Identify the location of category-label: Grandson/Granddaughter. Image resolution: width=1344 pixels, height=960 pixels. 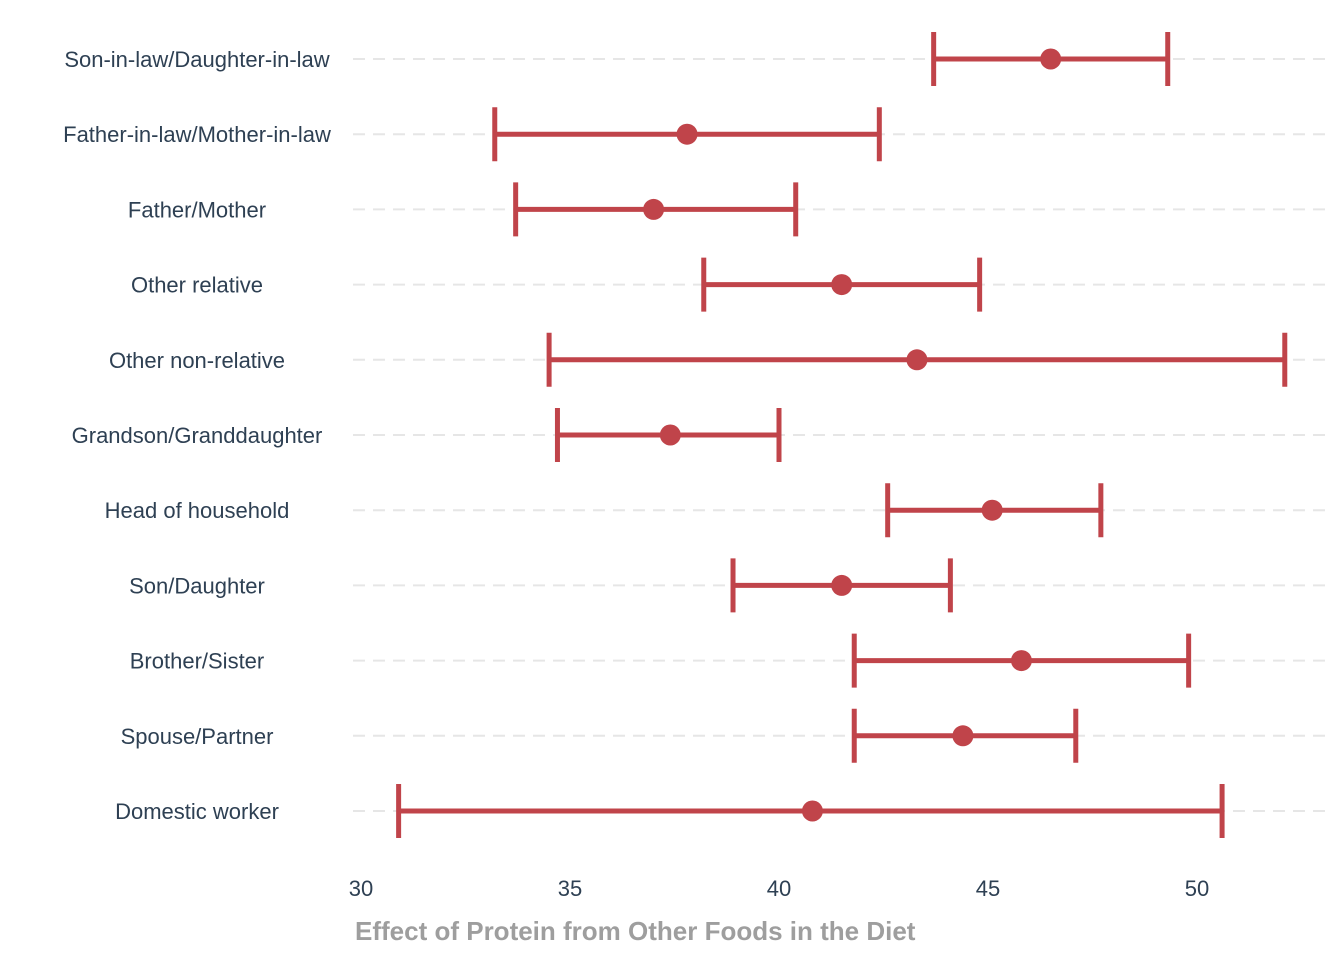
(197, 435).